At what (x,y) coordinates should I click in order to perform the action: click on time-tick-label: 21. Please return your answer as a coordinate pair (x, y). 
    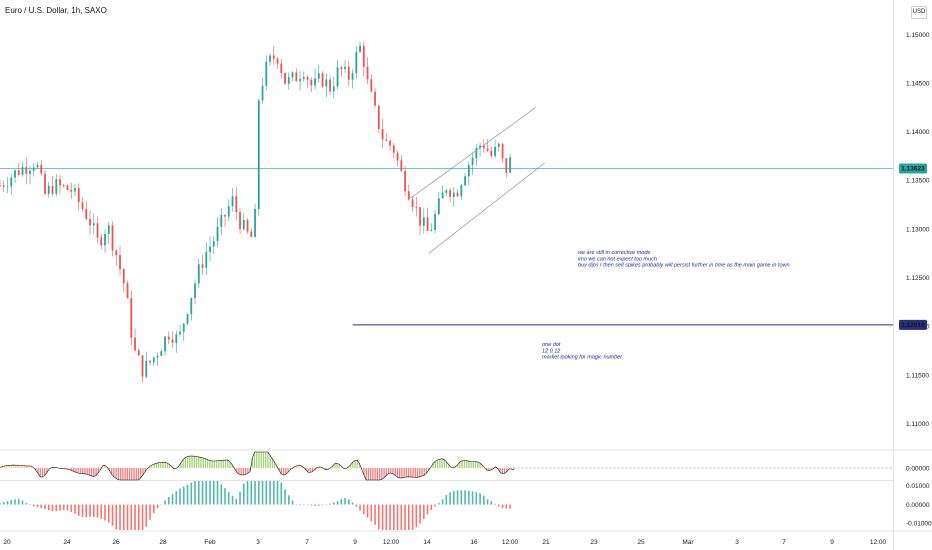
    Looking at the image, I should click on (546, 542).